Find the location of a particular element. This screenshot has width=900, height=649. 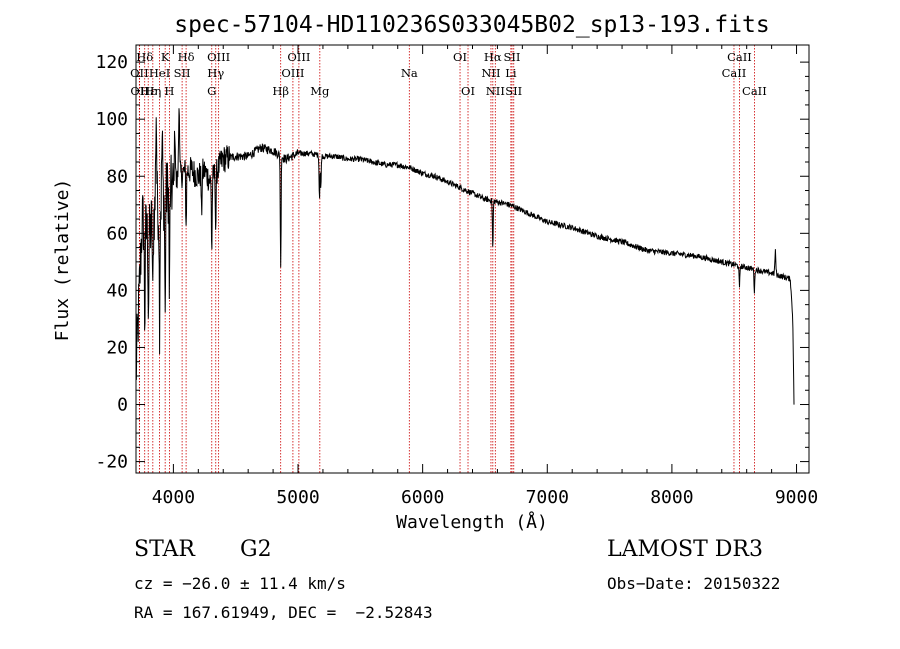

survey-name: LAMOST DR3 is located at coordinates (685, 549).